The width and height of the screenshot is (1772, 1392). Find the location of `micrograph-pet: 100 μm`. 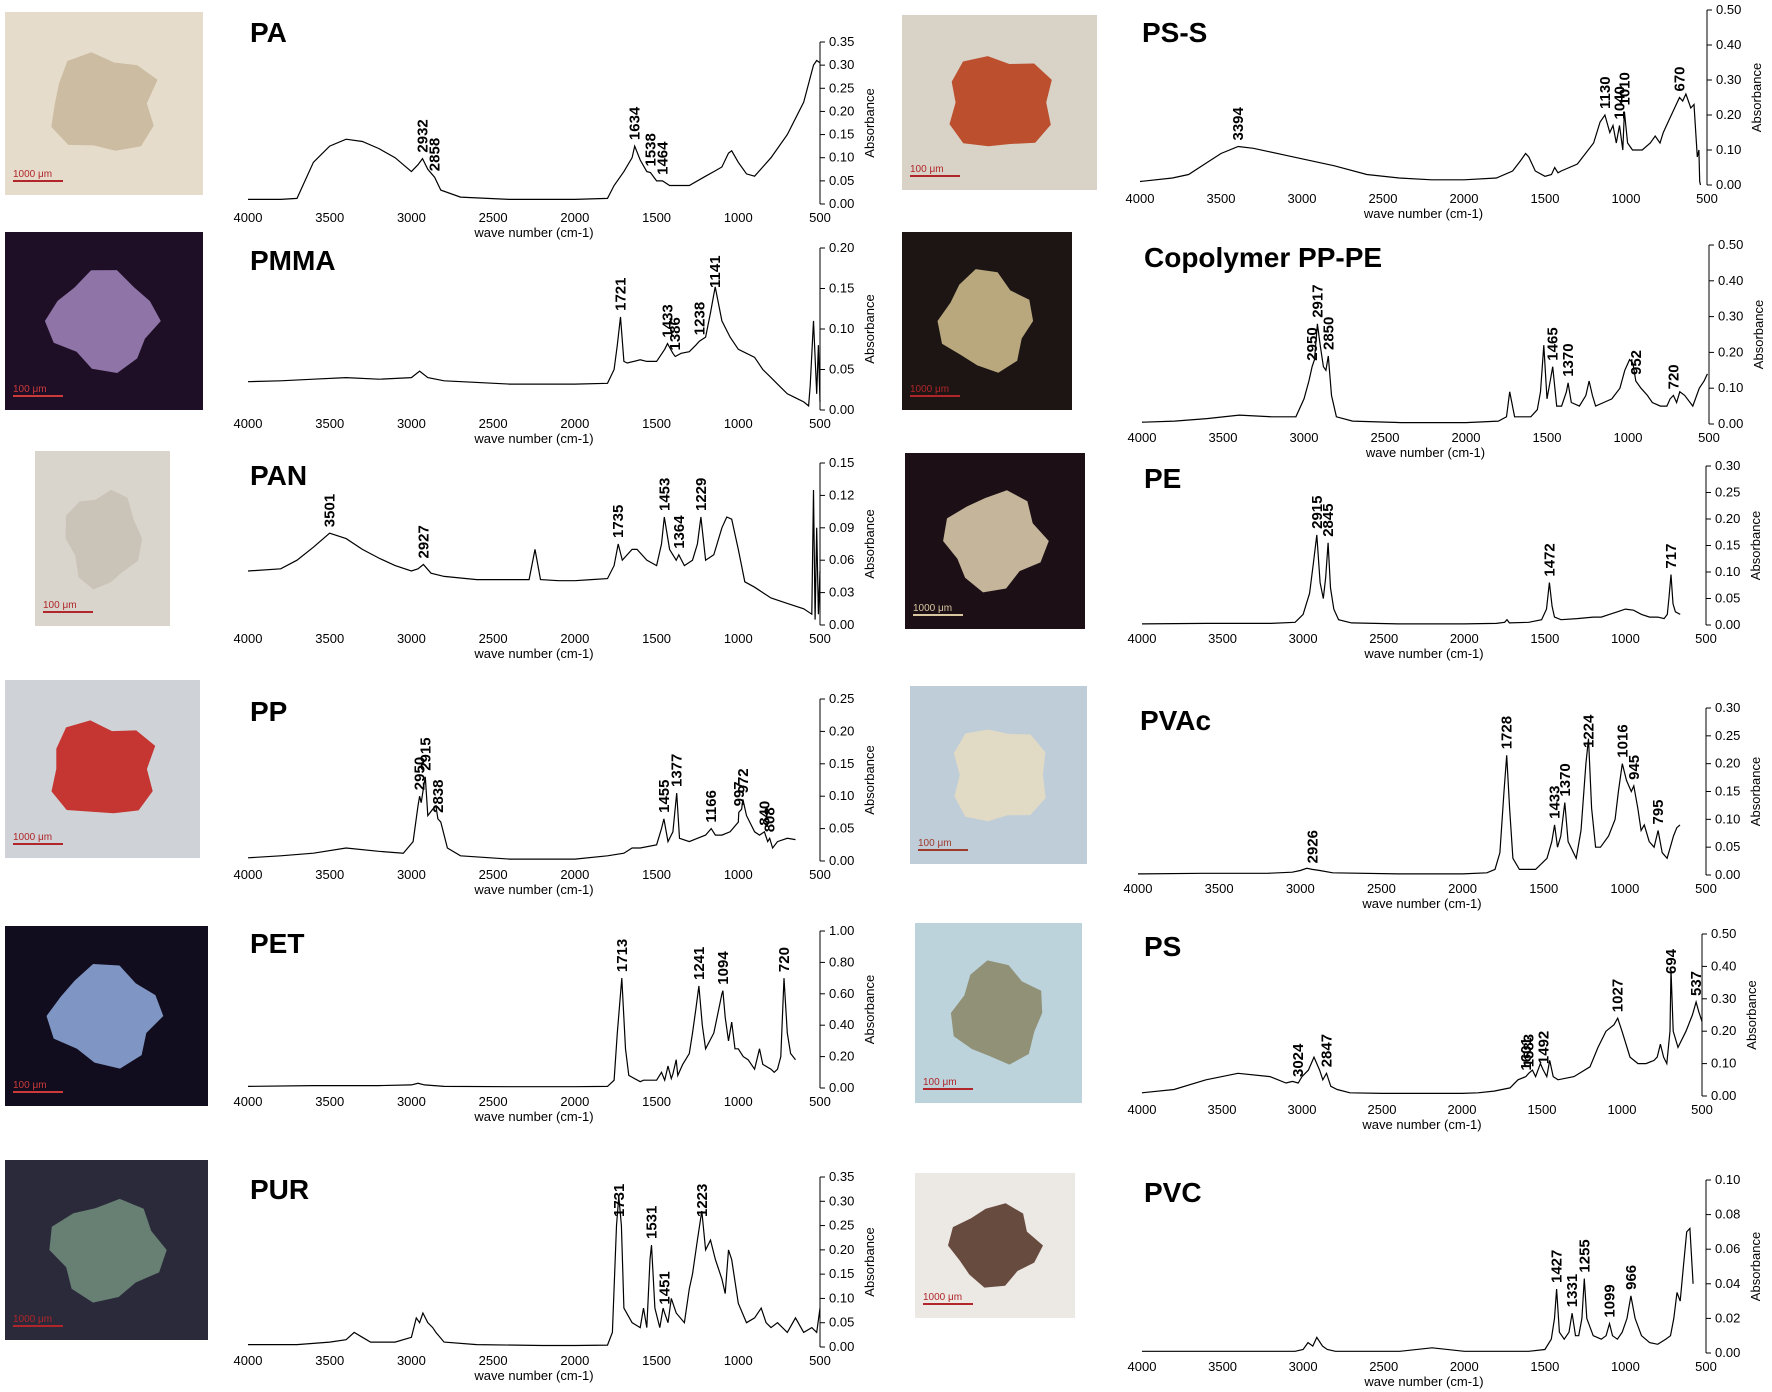

micrograph-pet: 100 μm is located at coordinates (106, 1016).